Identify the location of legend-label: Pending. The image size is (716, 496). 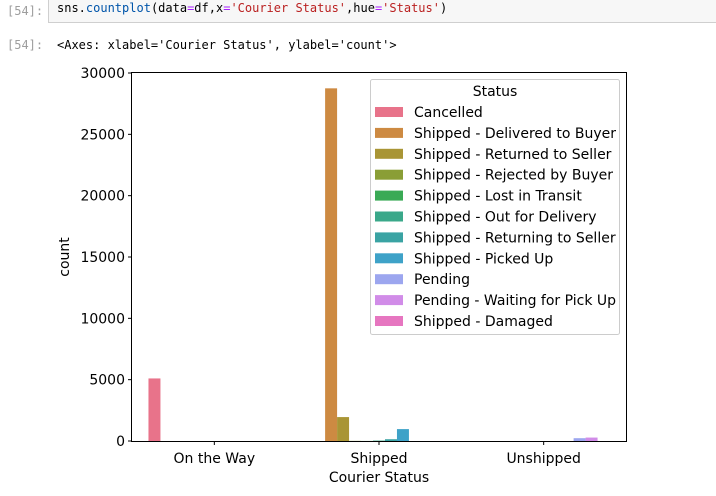
(442, 280).